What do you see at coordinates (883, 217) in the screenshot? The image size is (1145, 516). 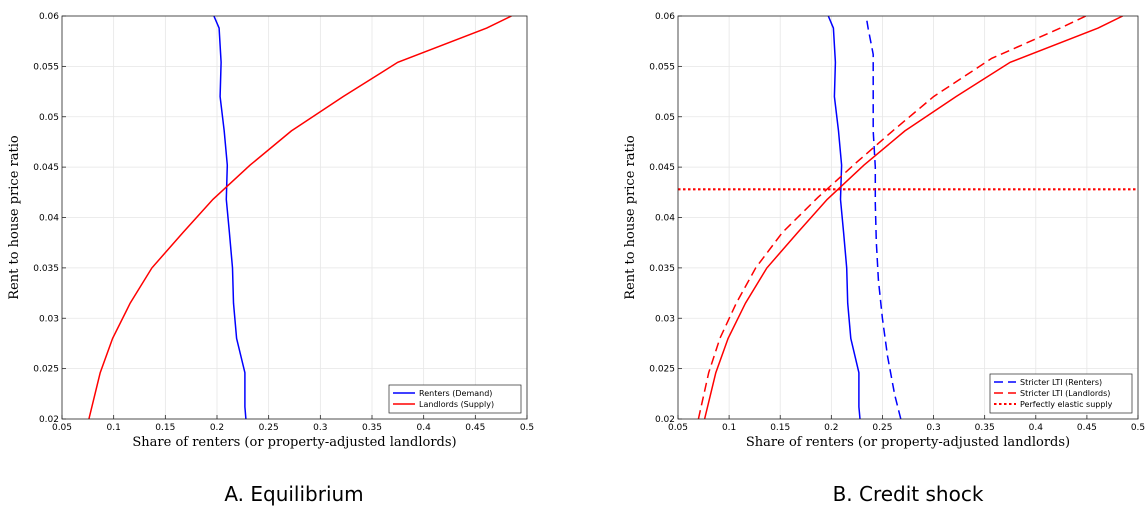 I see `series-line-stricter-lti-renters` at bounding box center [883, 217].